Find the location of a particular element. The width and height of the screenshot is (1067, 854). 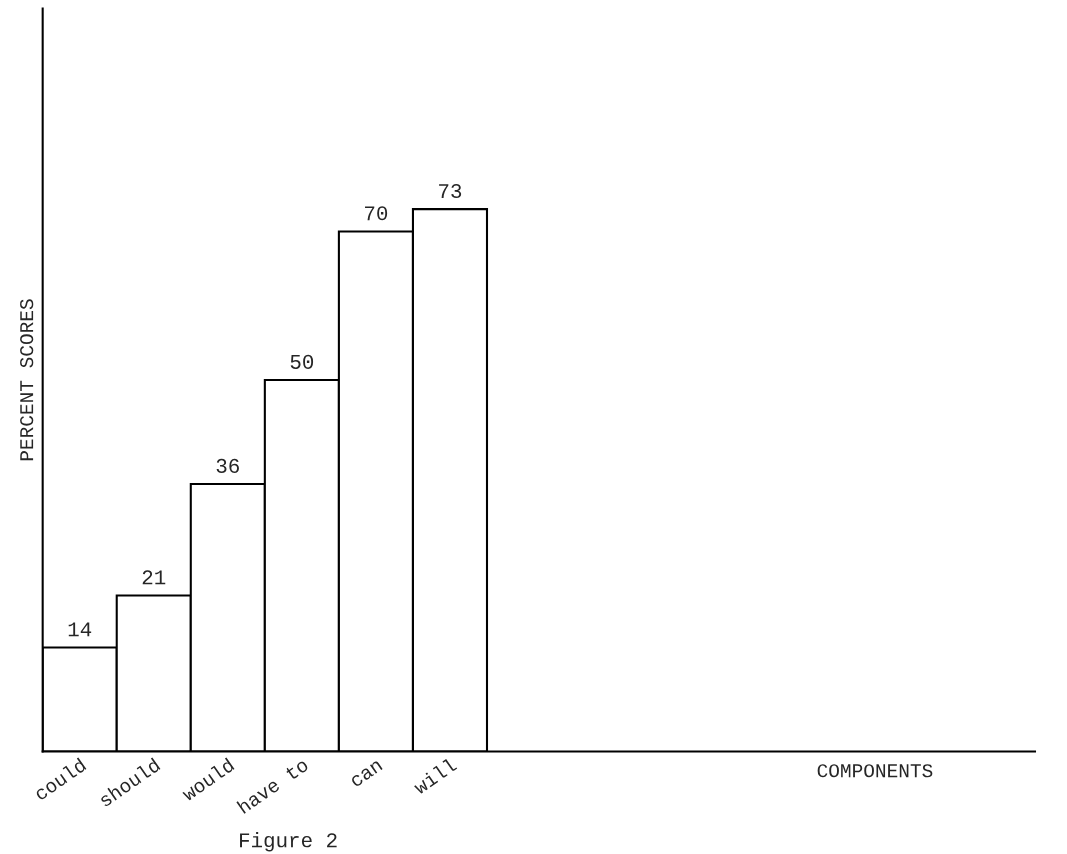

data-label: 70 is located at coordinates (376, 213).